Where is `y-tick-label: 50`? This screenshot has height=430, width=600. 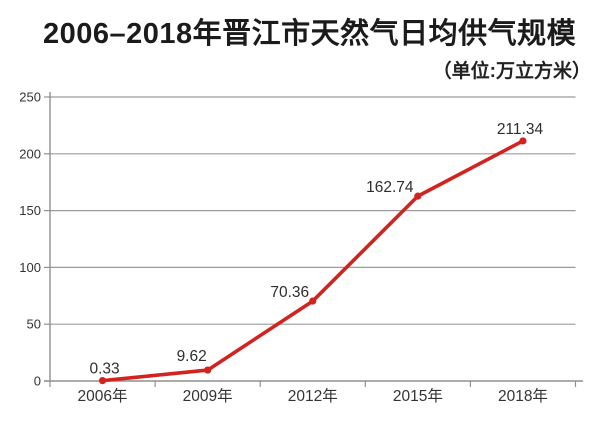
y-tick-label: 50 is located at coordinates (34, 324).